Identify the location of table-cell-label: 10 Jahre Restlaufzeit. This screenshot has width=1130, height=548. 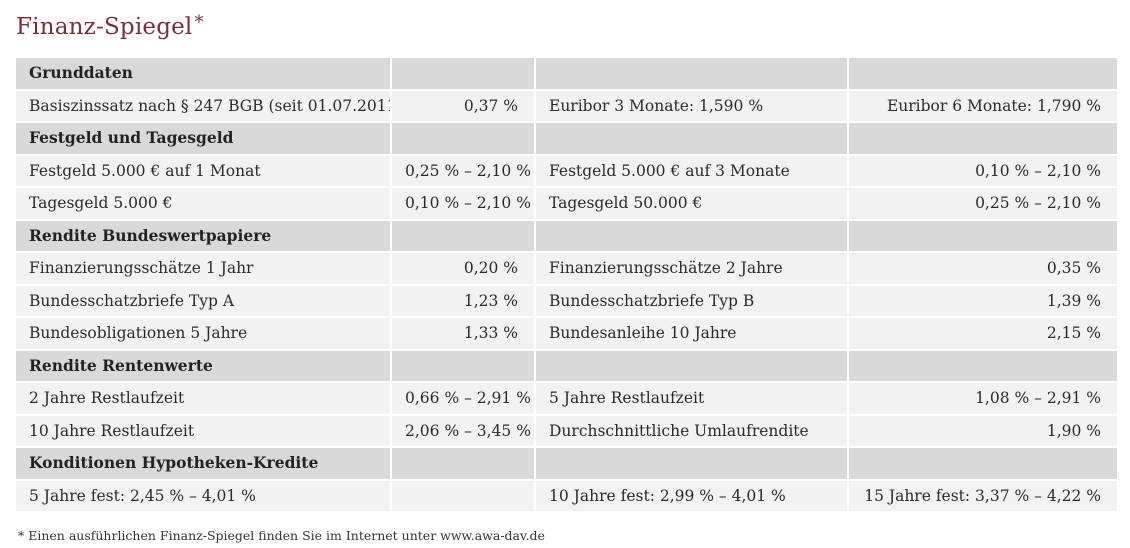
(203, 430).